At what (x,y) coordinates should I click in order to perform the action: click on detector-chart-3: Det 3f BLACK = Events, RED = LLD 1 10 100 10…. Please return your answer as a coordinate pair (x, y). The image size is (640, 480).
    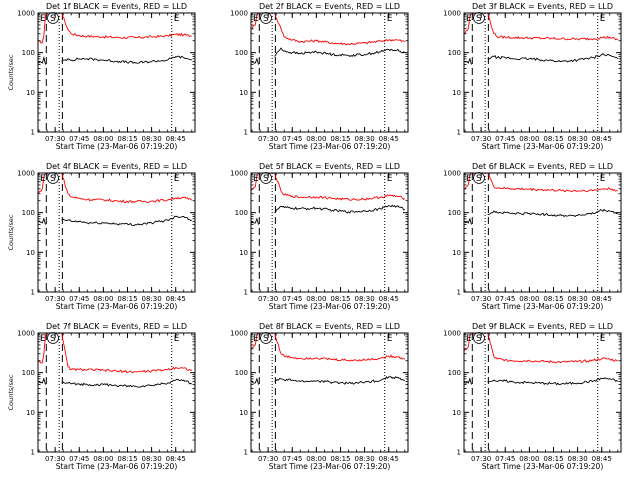
    Looking at the image, I should click on (532, 76).